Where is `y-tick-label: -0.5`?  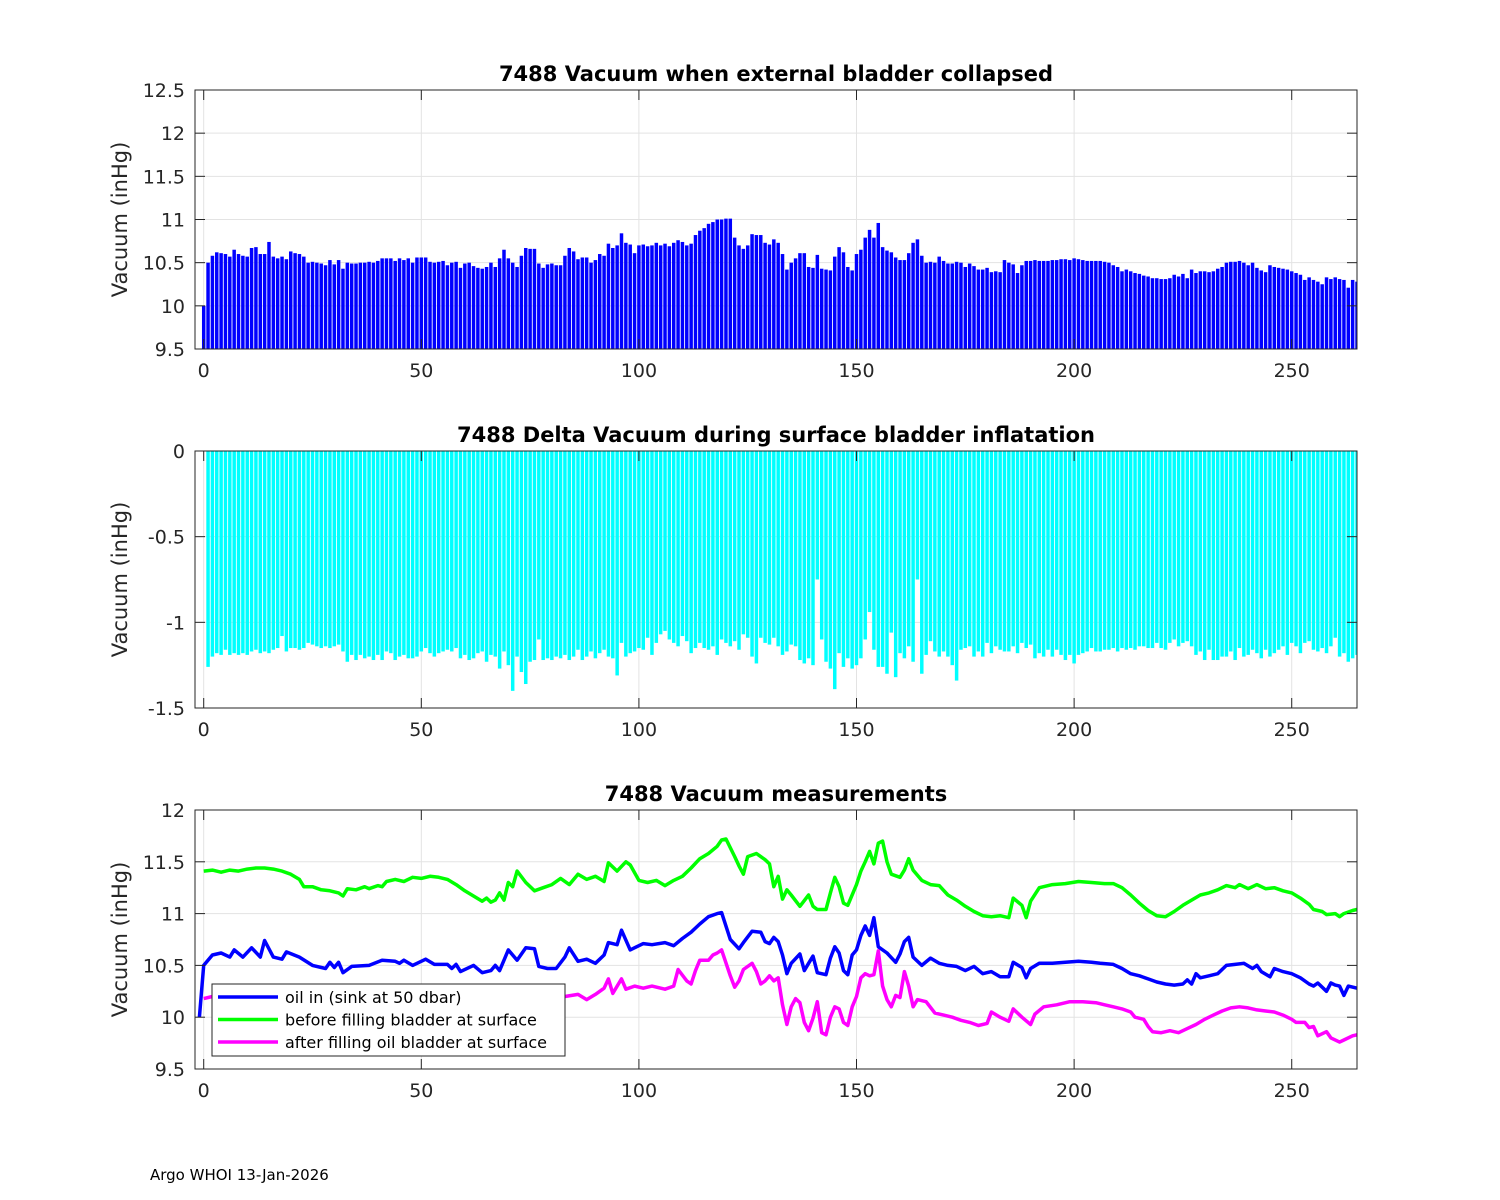
y-tick-label: -0.5 is located at coordinates (166, 538).